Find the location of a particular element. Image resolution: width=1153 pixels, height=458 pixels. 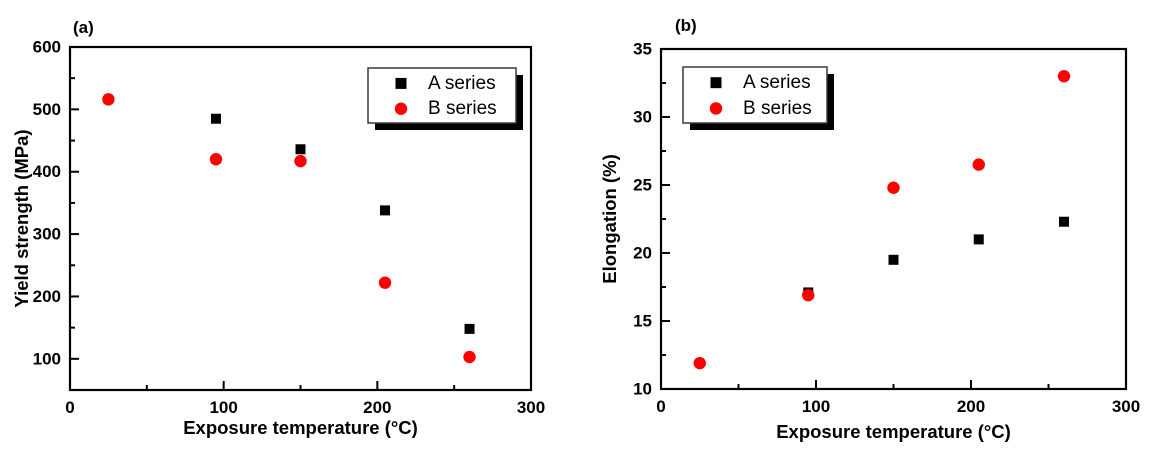

y-axis-tick-label: 35 is located at coordinates (642, 49).